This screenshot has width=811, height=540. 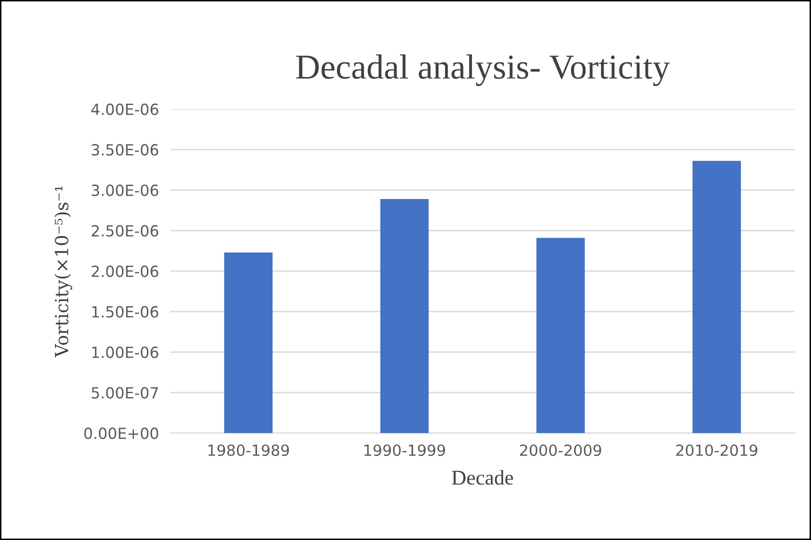 What do you see at coordinates (125, 352) in the screenshot?
I see `y-tick-label: 1.00E-06` at bounding box center [125, 352].